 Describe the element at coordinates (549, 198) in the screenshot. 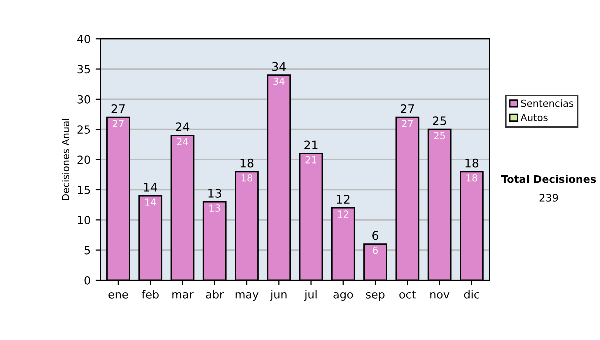

I see `text: 239` at that location.